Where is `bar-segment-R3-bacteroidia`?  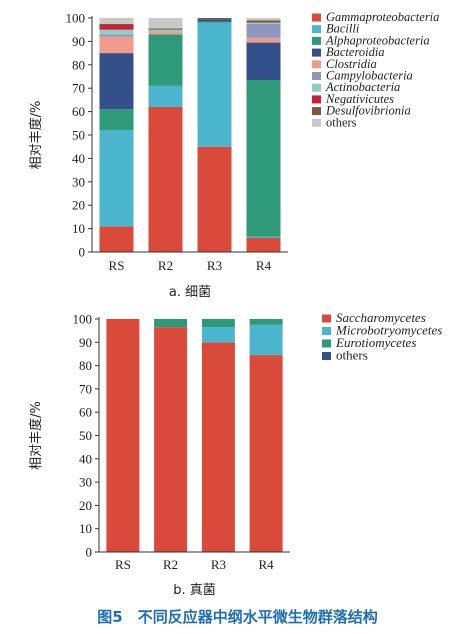 bar-segment-R3-bacteroidia is located at coordinates (214, 20).